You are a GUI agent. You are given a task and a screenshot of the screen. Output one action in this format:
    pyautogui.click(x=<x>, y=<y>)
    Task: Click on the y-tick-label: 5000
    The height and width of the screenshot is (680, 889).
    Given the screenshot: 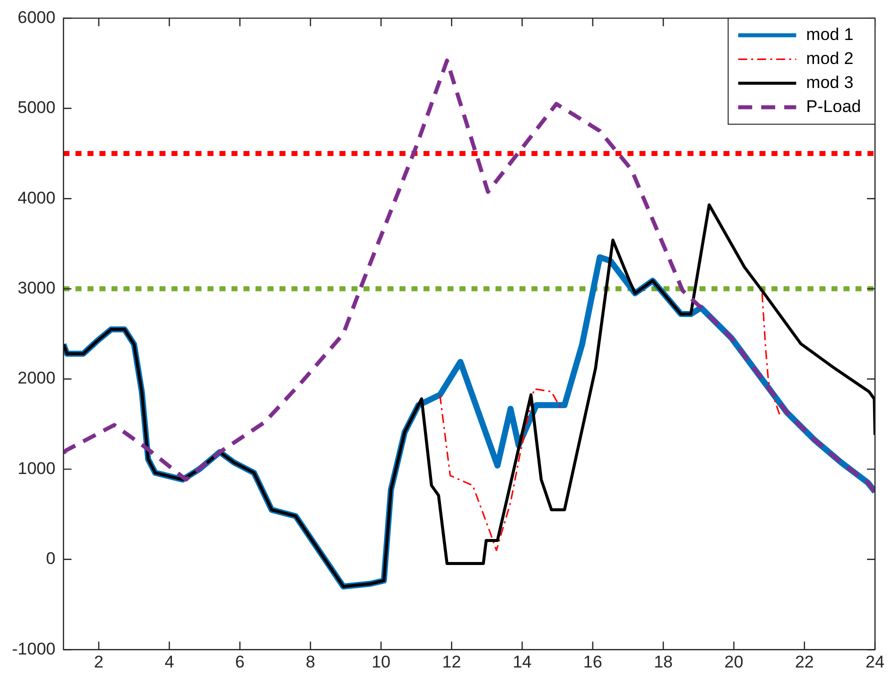 What is the action you would take?
    pyautogui.click(x=37, y=108)
    